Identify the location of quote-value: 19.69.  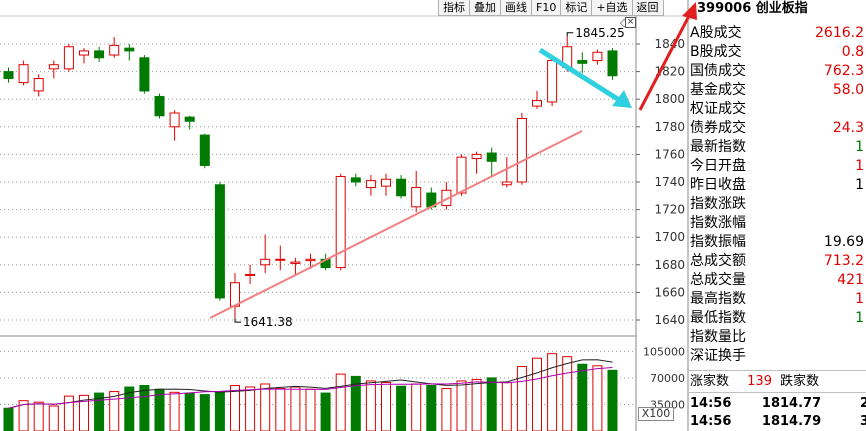
(843, 242).